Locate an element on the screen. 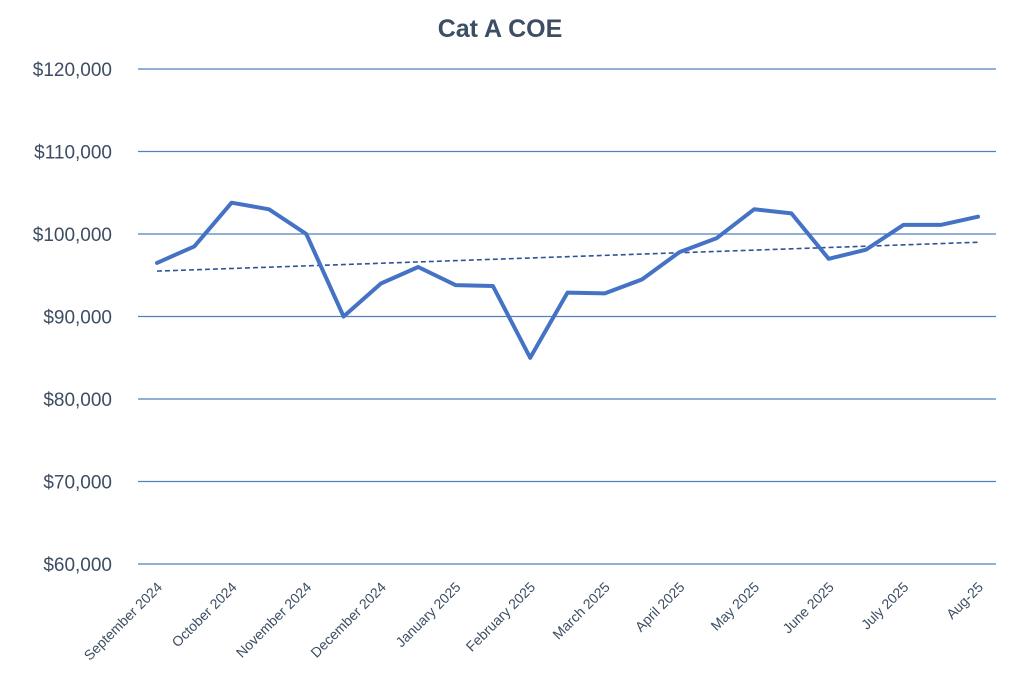 This screenshot has width=1024, height=688. y-tick-label: $60,000 is located at coordinates (77, 565).